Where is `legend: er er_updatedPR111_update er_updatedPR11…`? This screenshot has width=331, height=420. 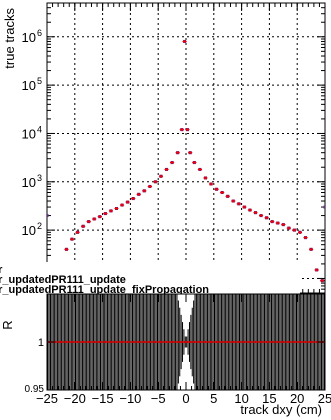
legend: er er_updatedPR111_update er_updatedPR11… is located at coordinates (150, 279).